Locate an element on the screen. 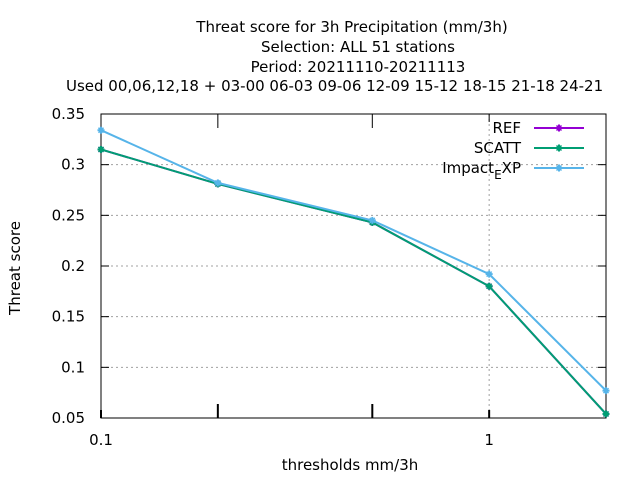  y-tick-label: 0.35 is located at coordinates (68, 114).